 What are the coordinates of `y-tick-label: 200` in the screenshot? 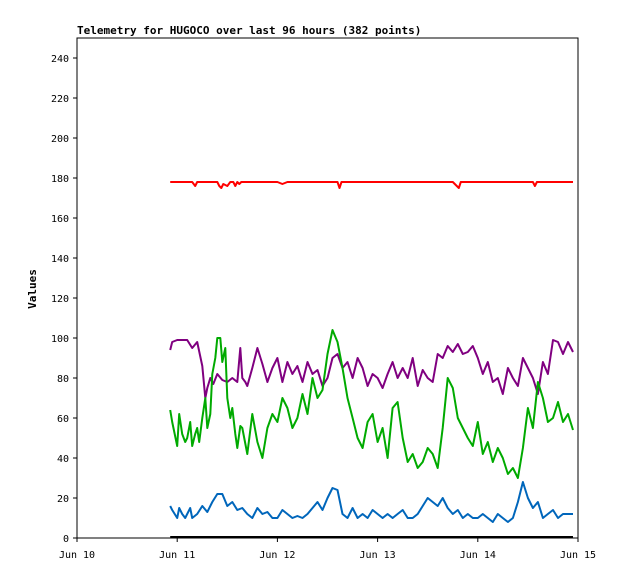 It's located at (60, 139).